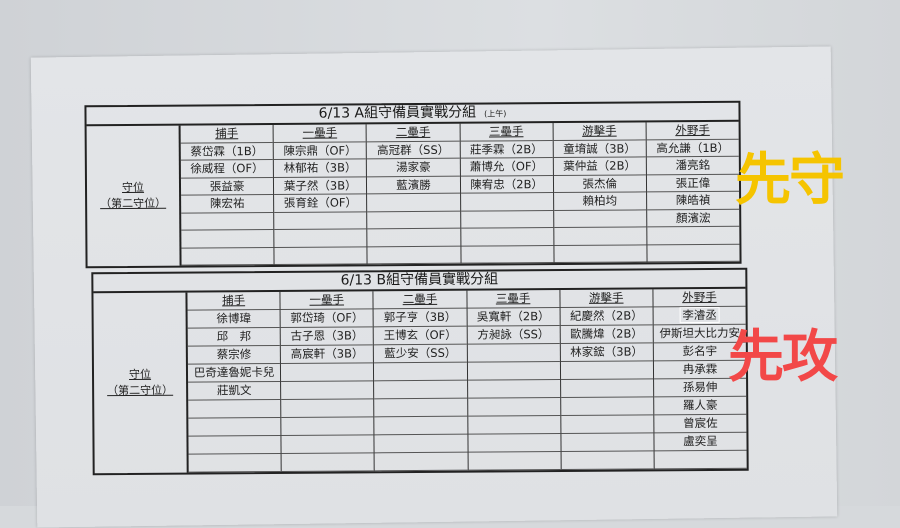 The width and height of the screenshot is (900, 528). Describe the element at coordinates (320, 203) in the screenshot. I see `player-cell: 張育銓（OF）` at that location.